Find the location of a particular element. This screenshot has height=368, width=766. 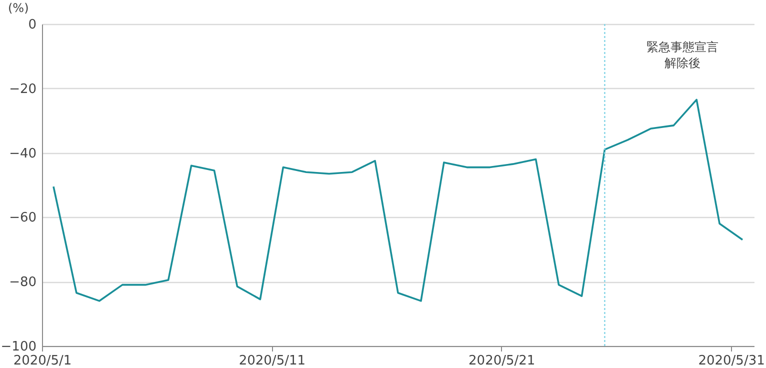

x-tick-label: 2020/5/21 is located at coordinates (502, 361).